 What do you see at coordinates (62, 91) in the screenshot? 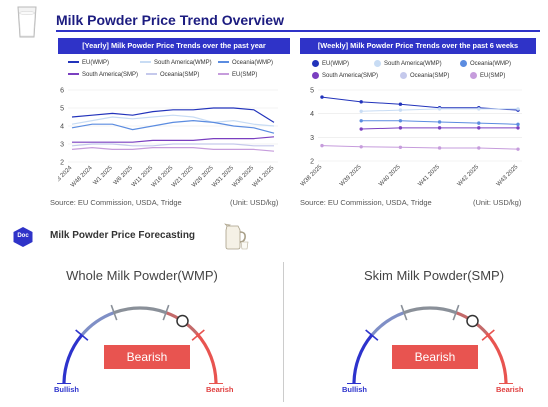
I see `y-tick-label: 6` at bounding box center [62, 91].